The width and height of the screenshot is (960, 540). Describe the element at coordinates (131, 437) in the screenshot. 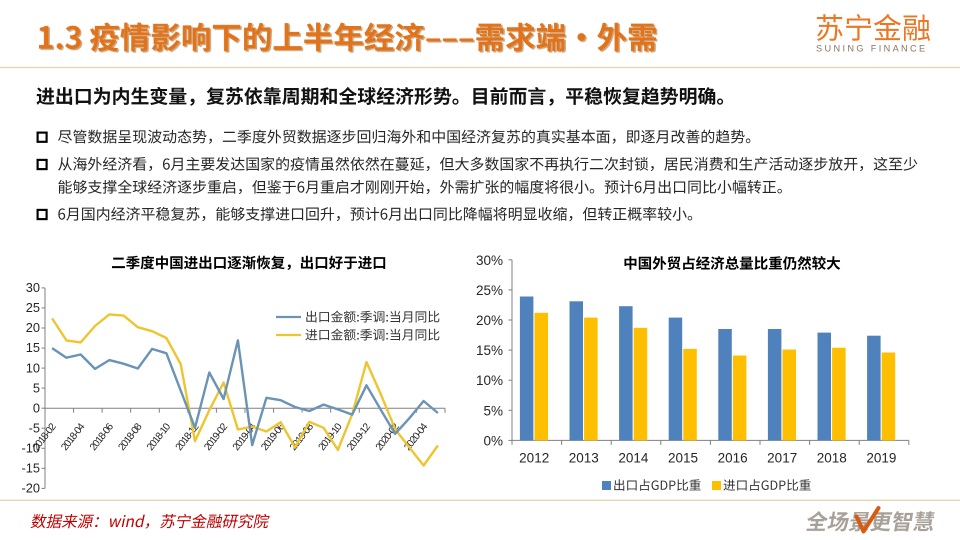

I see `svg-text: 2018-08` at that location.